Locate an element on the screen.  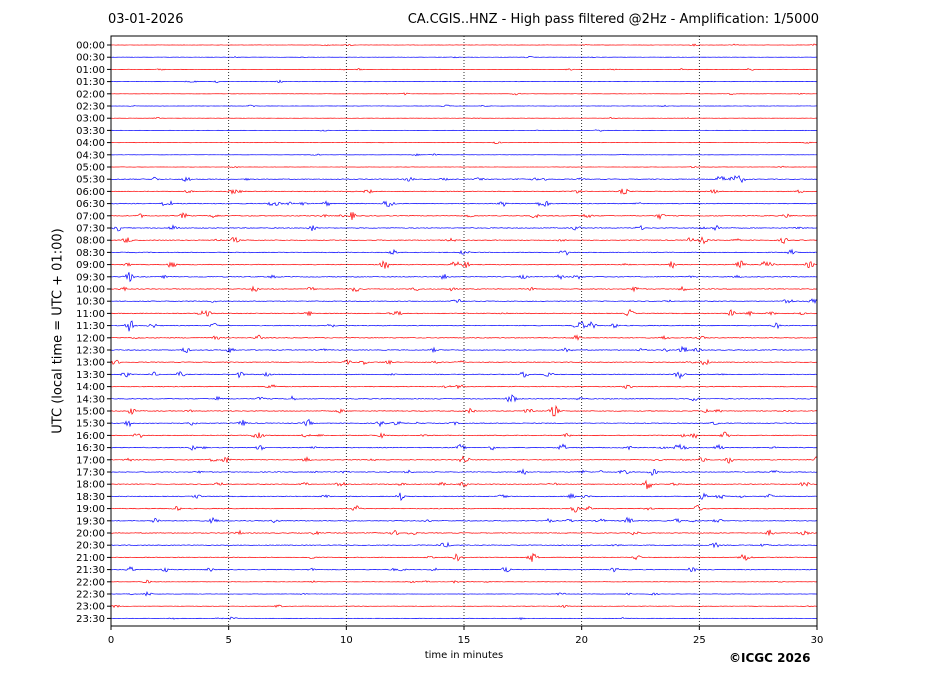
y-tick-label-19: 09:30 is located at coordinates (90, 277).